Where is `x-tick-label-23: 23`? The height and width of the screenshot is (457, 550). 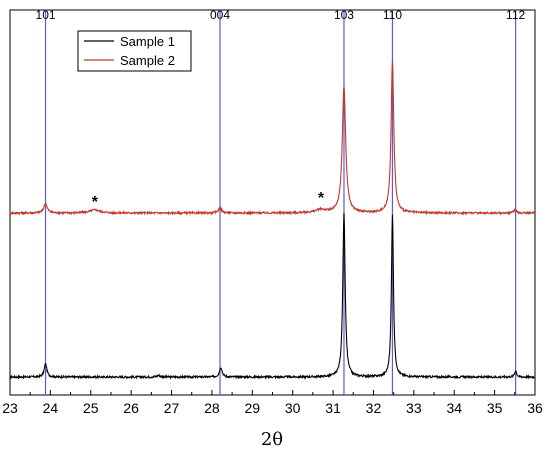
x-tick-label-23: 23 is located at coordinates (10, 408).